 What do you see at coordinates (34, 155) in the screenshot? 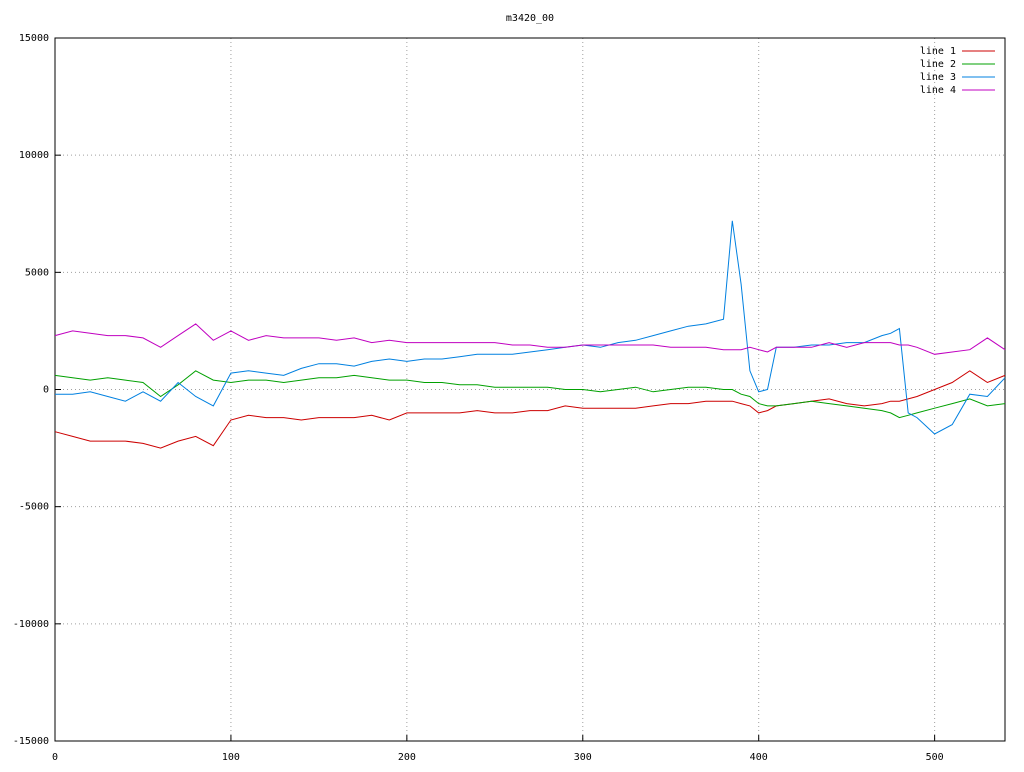
I see `y-tick-label: 10000` at bounding box center [34, 155].